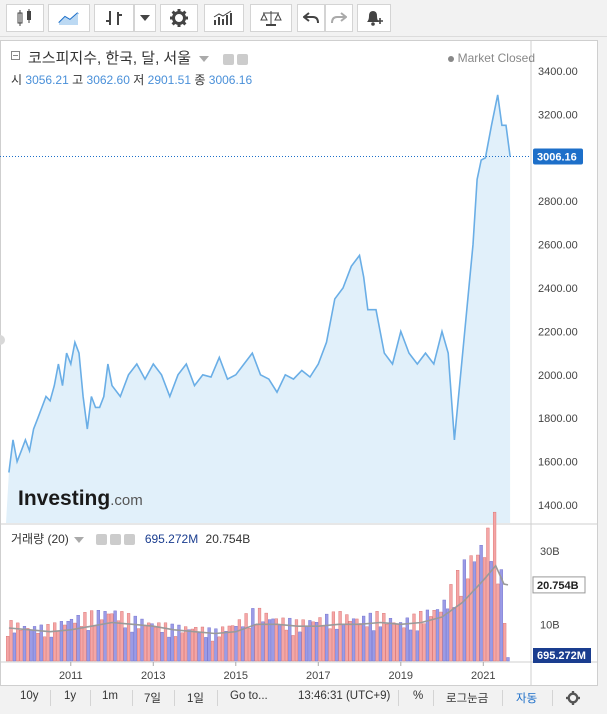 The height and width of the screenshot is (714, 607). I want to click on collapse-icon, so click(15, 55).